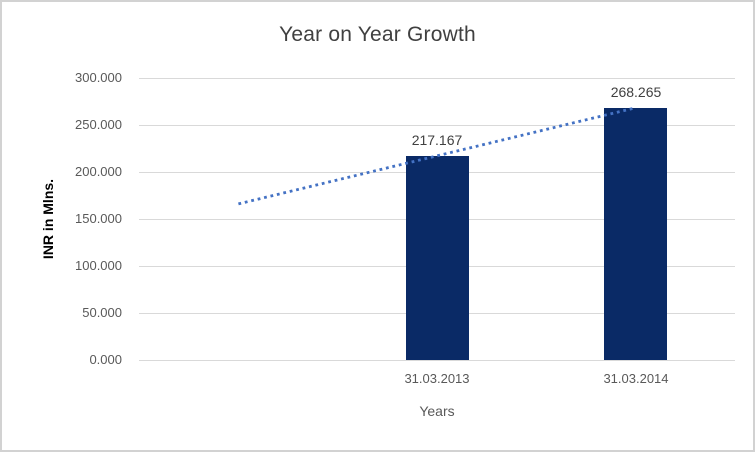 The height and width of the screenshot is (452, 755). What do you see at coordinates (377, 34) in the screenshot?
I see `chart-title: Year on Year Growth` at bounding box center [377, 34].